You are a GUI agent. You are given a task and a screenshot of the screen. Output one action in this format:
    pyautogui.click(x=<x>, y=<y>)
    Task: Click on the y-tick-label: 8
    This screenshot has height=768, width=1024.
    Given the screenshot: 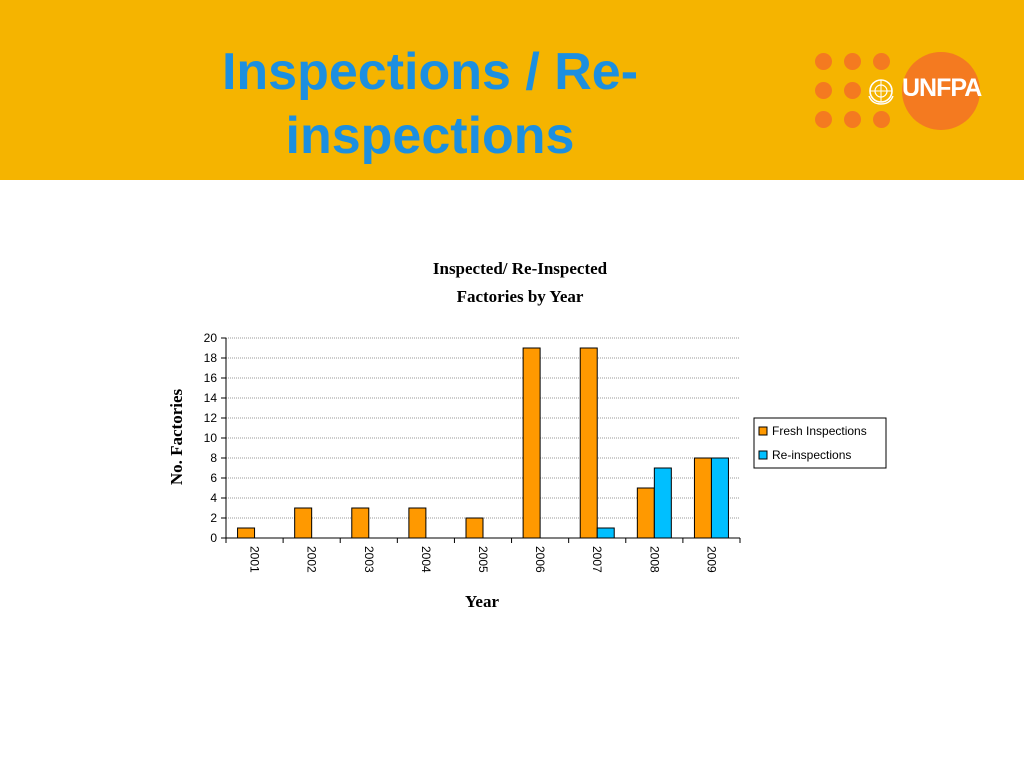 What is the action you would take?
    pyautogui.click(x=213, y=458)
    